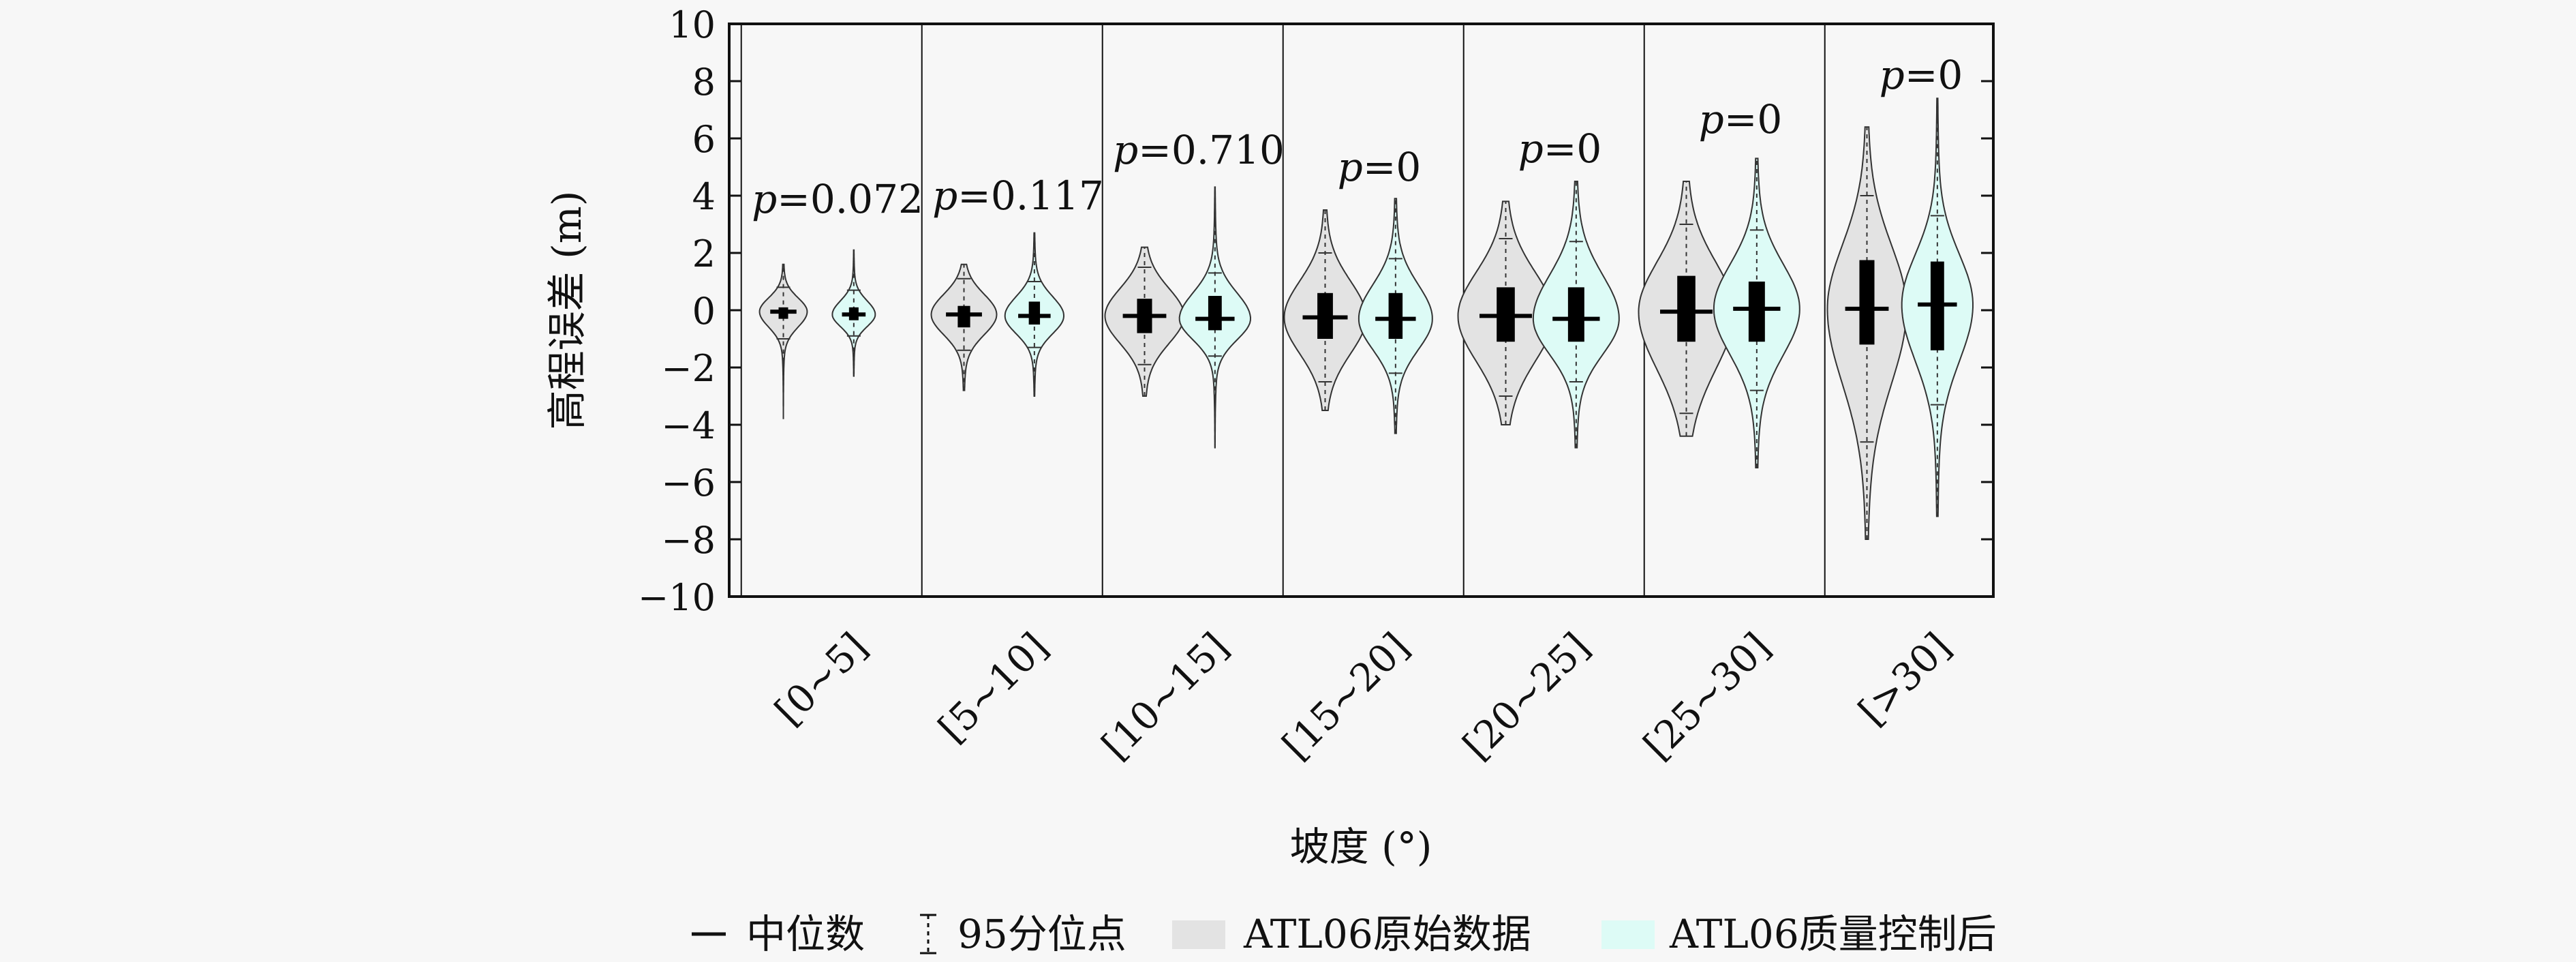 The image size is (2576, 962). Describe the element at coordinates (928, 934) in the screenshot. I see `legend-percentile-icon` at that location.